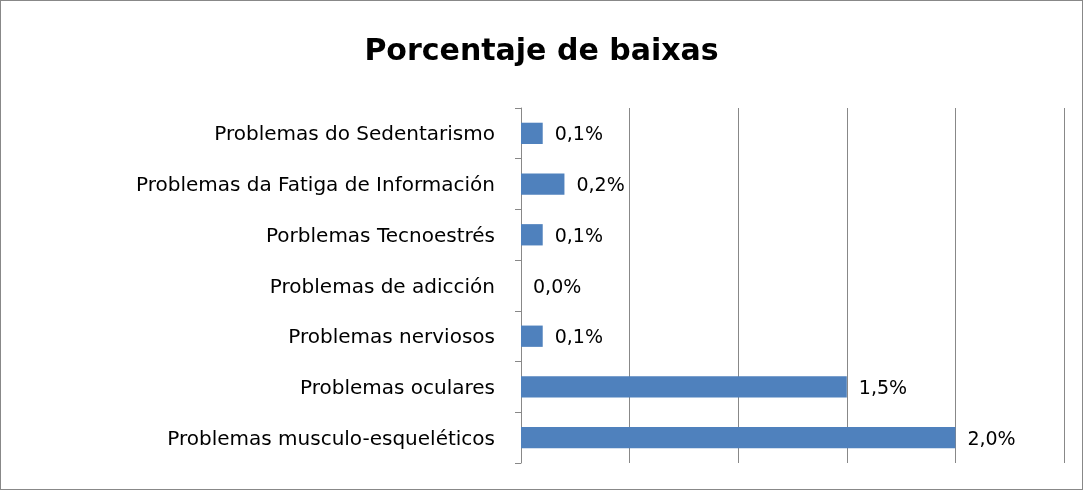 The height and width of the screenshot is (490, 1083). I want to click on y-tick-label: Problemas musculo-esqueléticos, so click(331, 437).